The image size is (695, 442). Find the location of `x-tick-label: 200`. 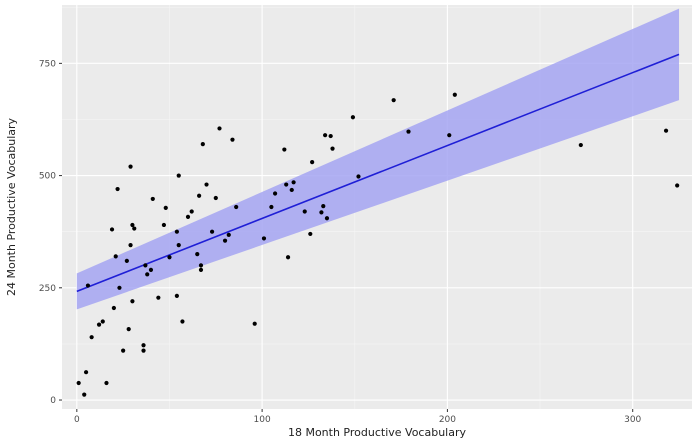

x-tick-label: 200 is located at coordinates (447, 420).